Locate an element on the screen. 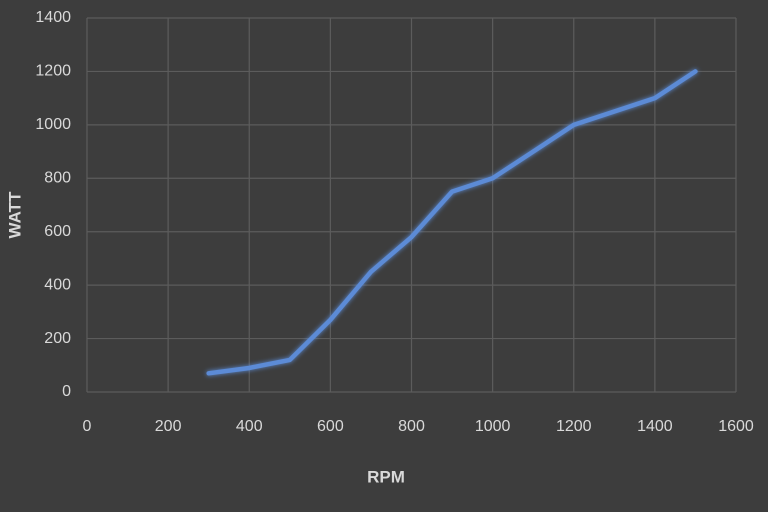 This screenshot has width=768, height=512. y-tick-label: 1200 is located at coordinates (53, 71).